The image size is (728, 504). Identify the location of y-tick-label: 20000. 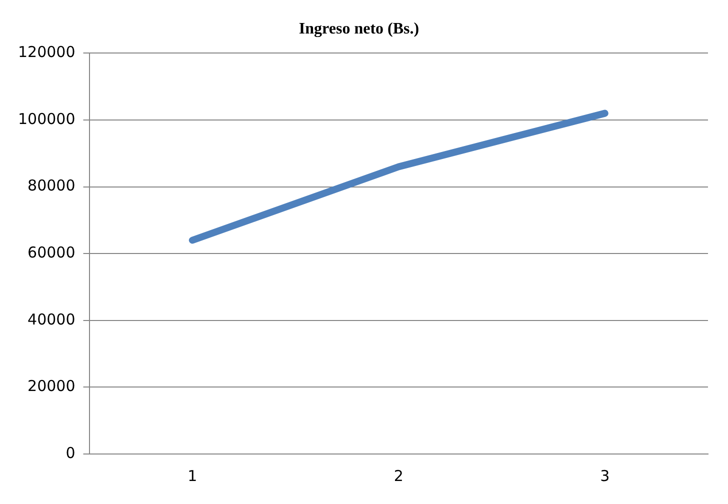
(52, 386).